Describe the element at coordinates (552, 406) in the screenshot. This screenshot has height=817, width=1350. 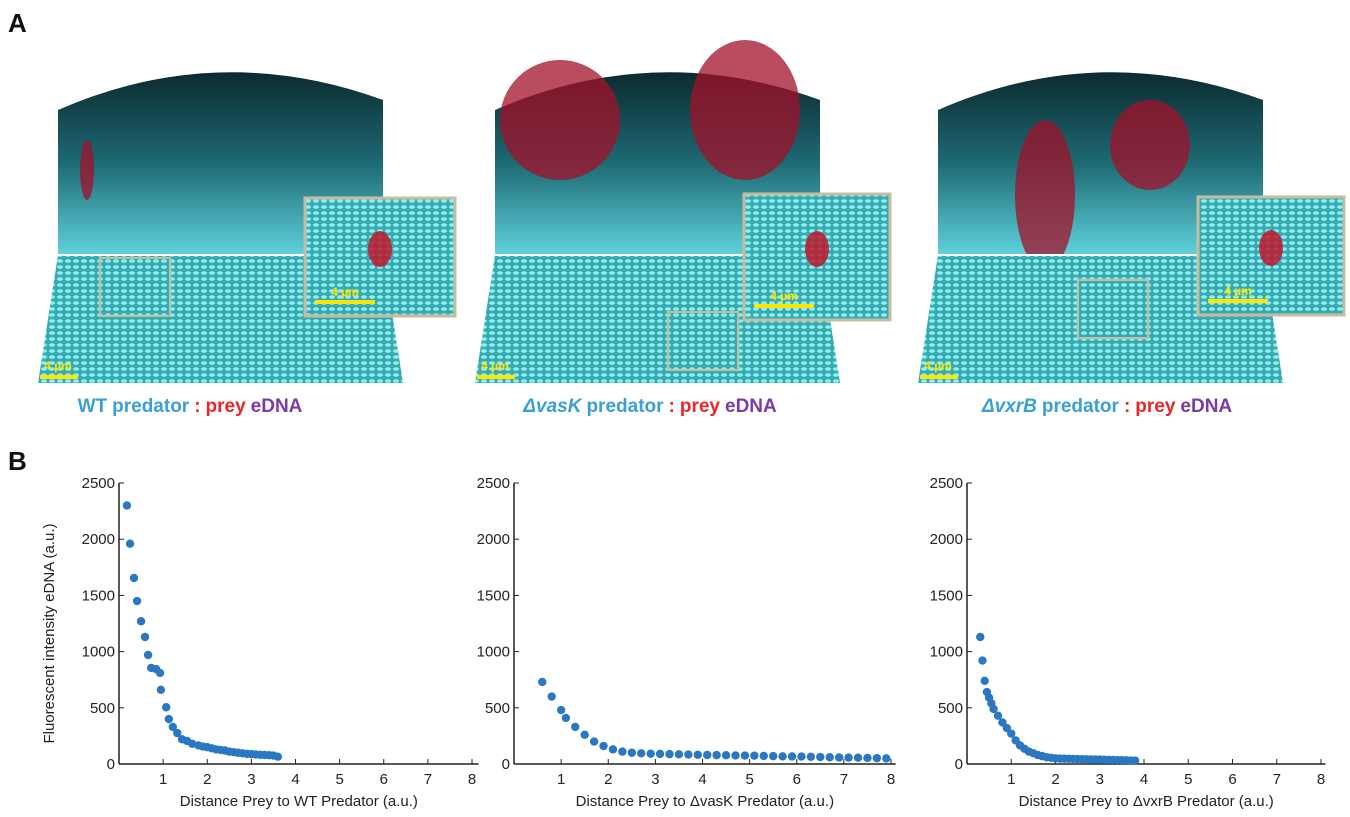
I see `caption-part: ΔvasK` at that location.